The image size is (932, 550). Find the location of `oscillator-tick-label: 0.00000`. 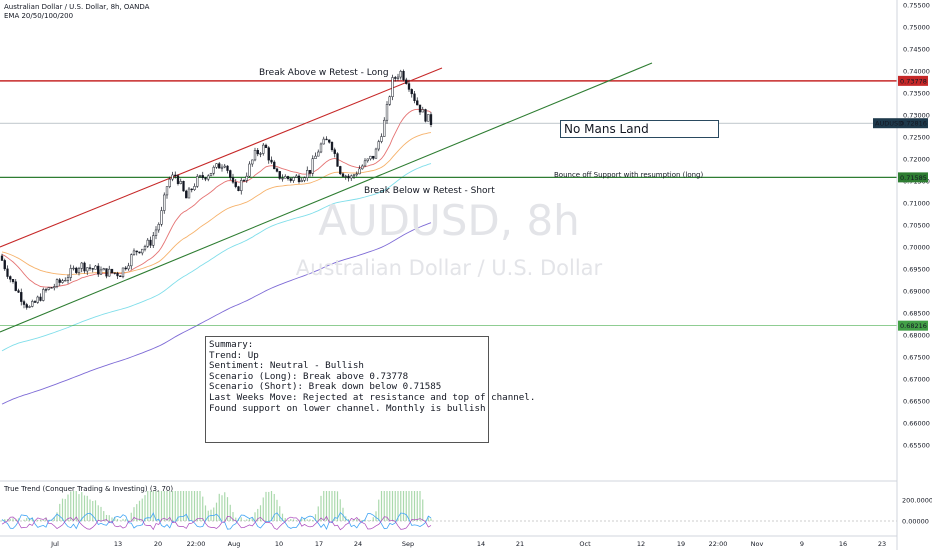

oscillator-tick-label: 0.00000 is located at coordinates (915, 522).